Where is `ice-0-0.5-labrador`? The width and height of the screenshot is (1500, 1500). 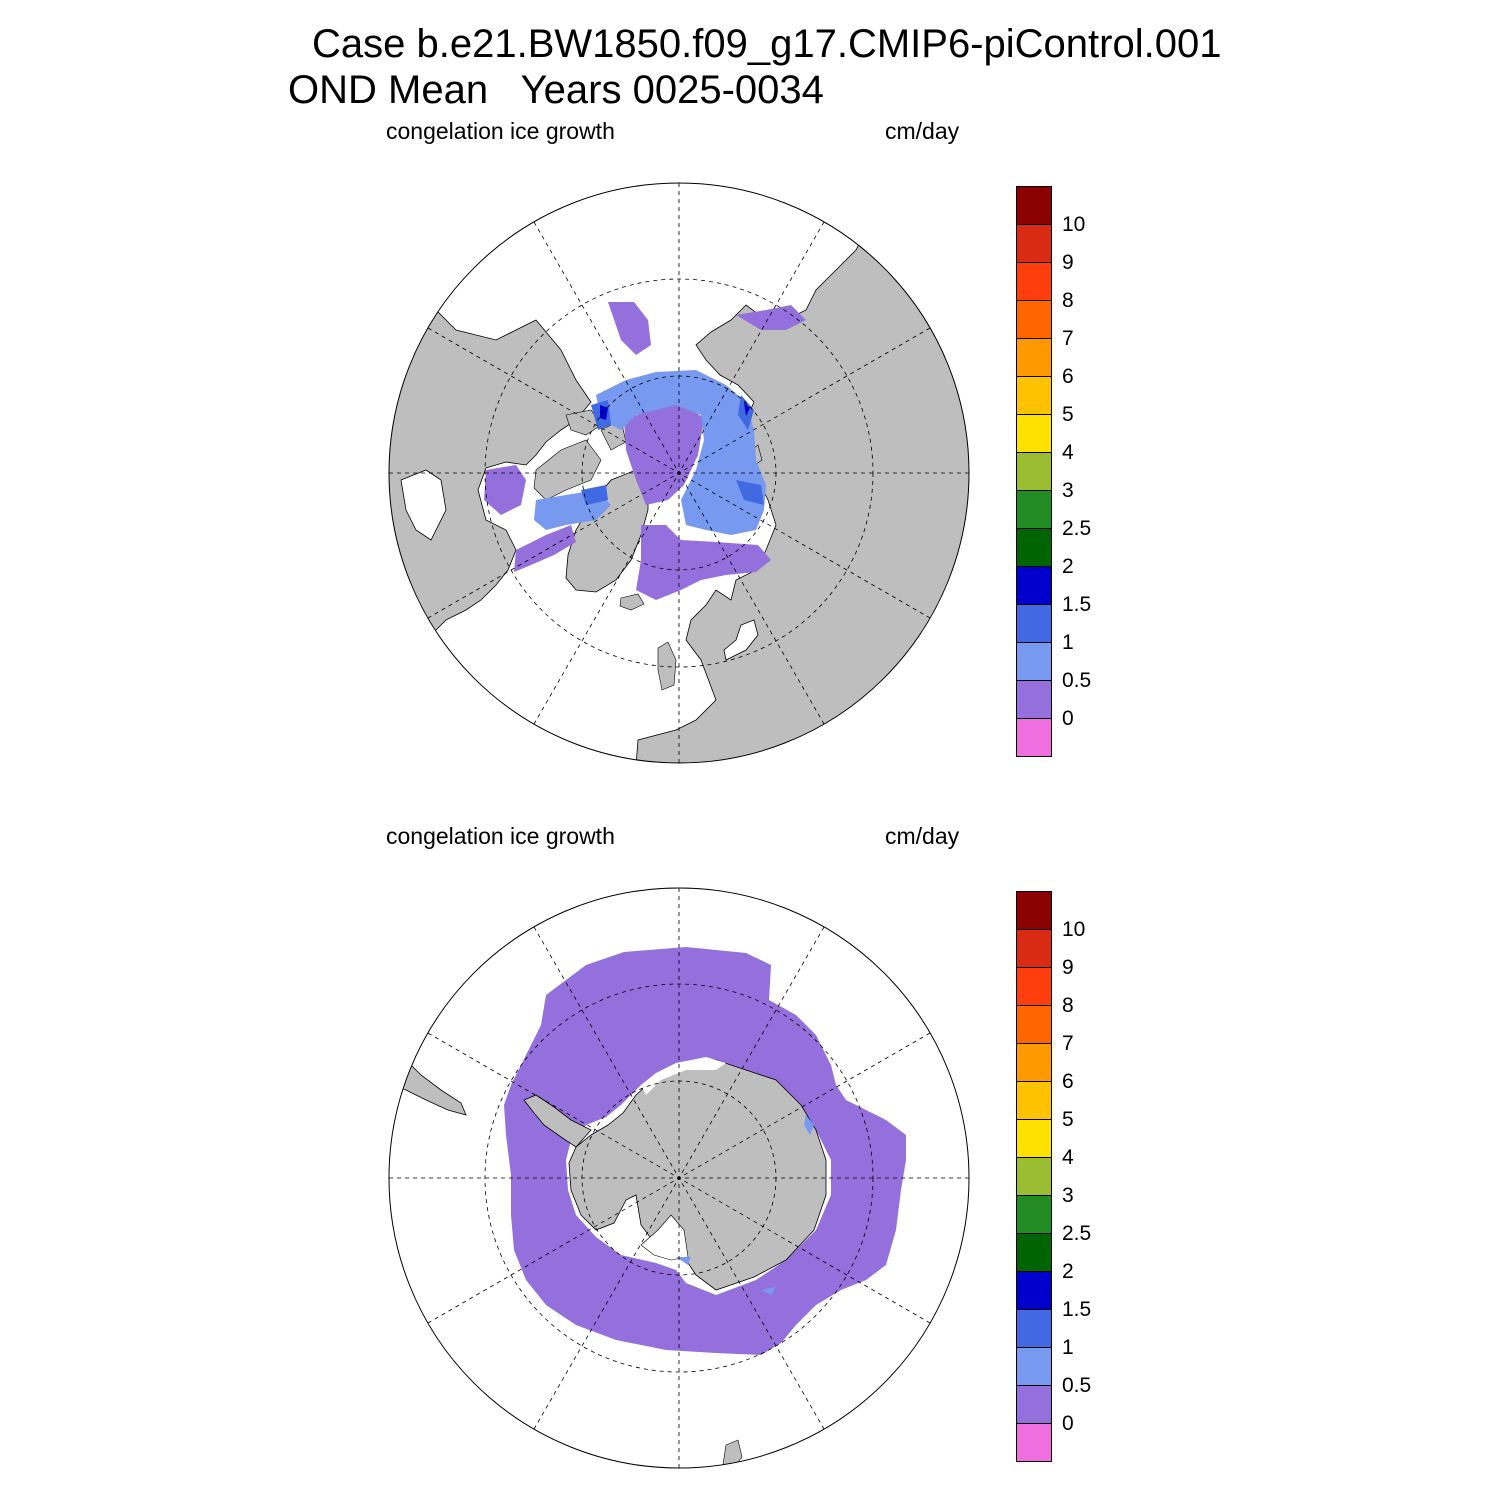
ice-0-0.5-labrador is located at coordinates (545, 548).